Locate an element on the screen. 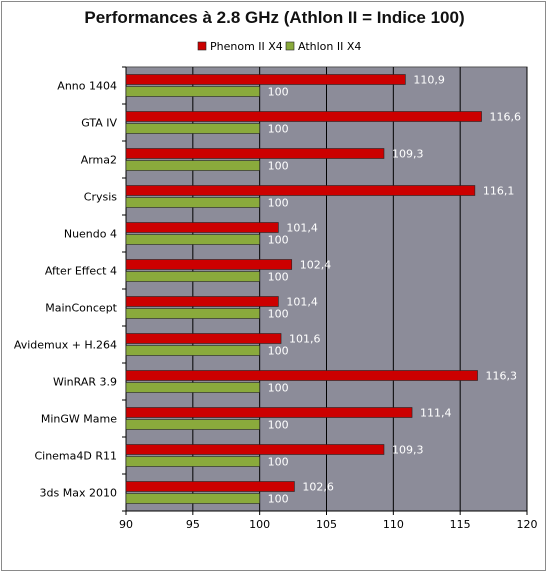 The image size is (549, 574). value-label-phenom-avidemux-h-264: 101,6 is located at coordinates (305, 339).